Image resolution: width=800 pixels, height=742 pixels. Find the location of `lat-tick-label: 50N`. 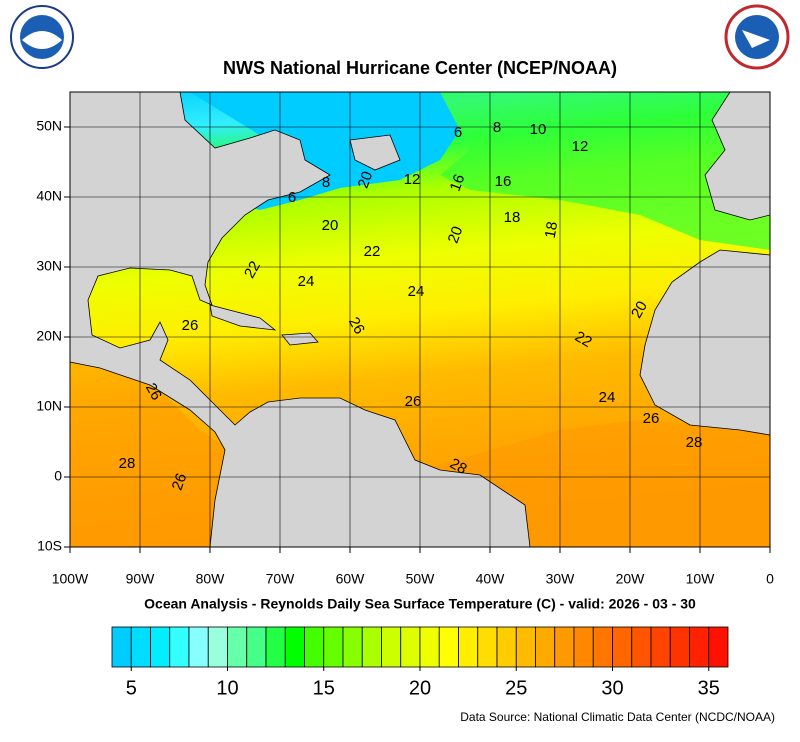

lat-tick-label: 50N is located at coordinates (49, 126).